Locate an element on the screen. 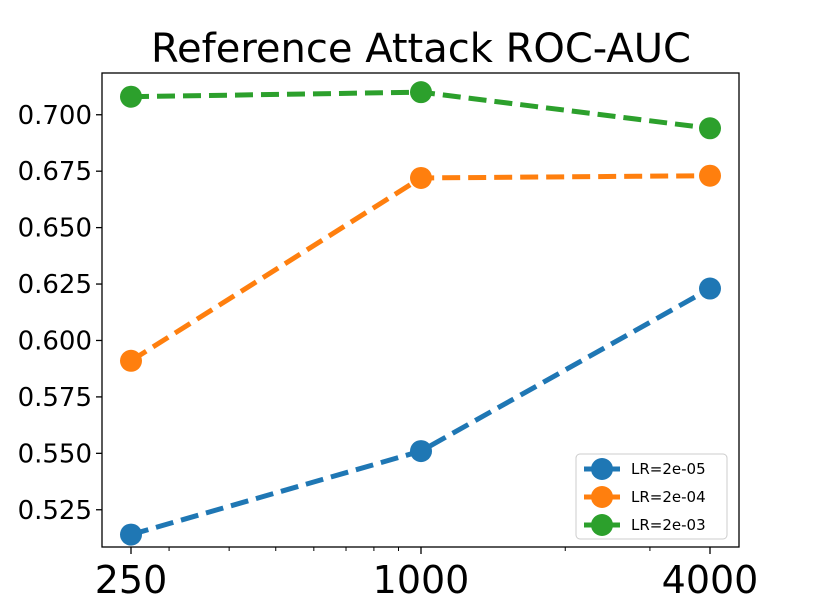 This screenshot has width=822, height=616. y-tick-label: 0.675 is located at coordinates (55, 172).